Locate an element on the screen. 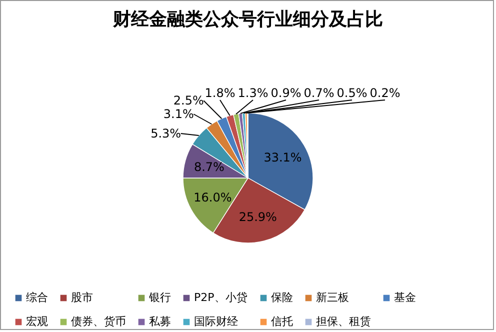 This screenshot has height=332, width=496. legend-label: 股市 is located at coordinates (82, 297).